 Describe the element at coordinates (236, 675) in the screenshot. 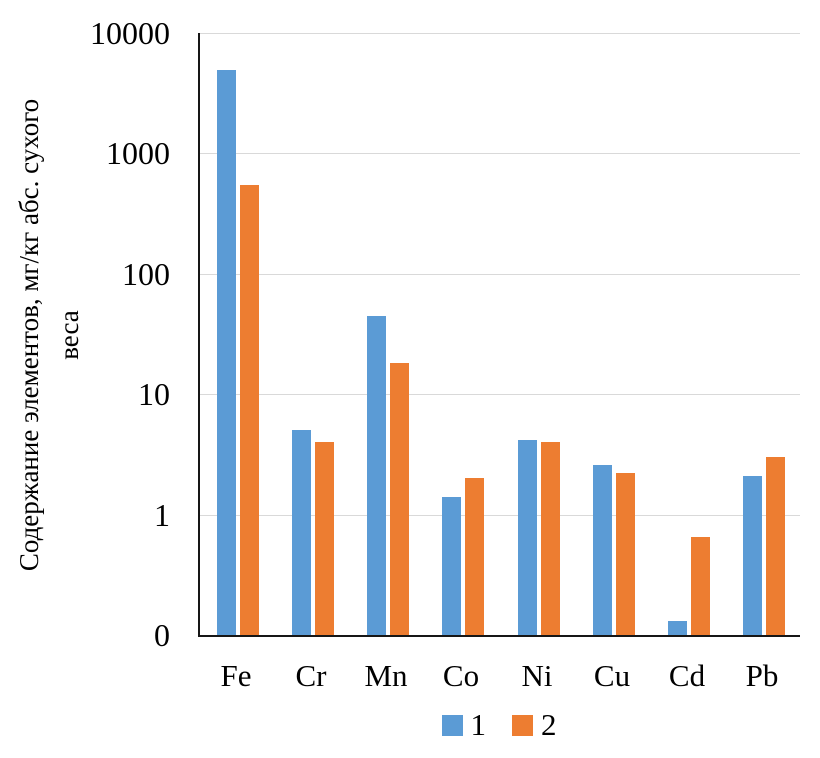

I see `x-axis-label-Fe: Fe` at that location.